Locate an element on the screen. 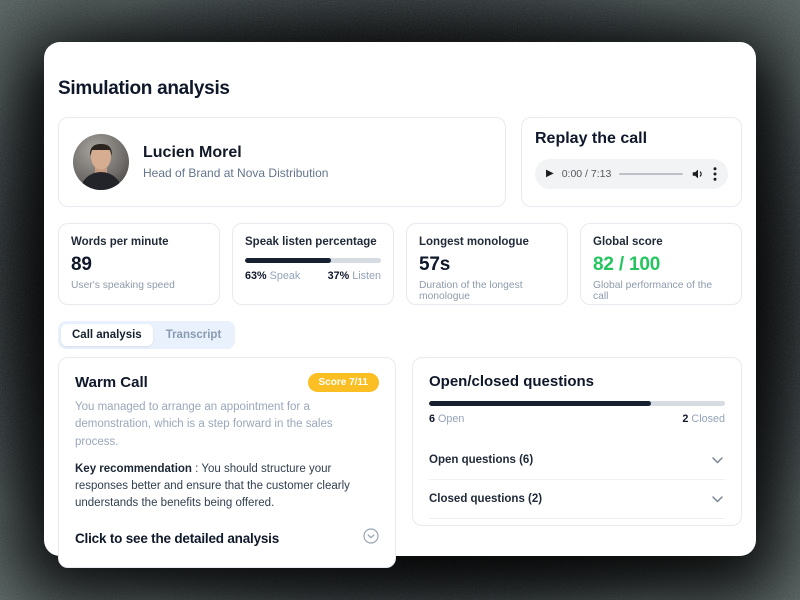 This screenshot has height=600, width=800. chevron-down-circle-icon is located at coordinates (371, 538).